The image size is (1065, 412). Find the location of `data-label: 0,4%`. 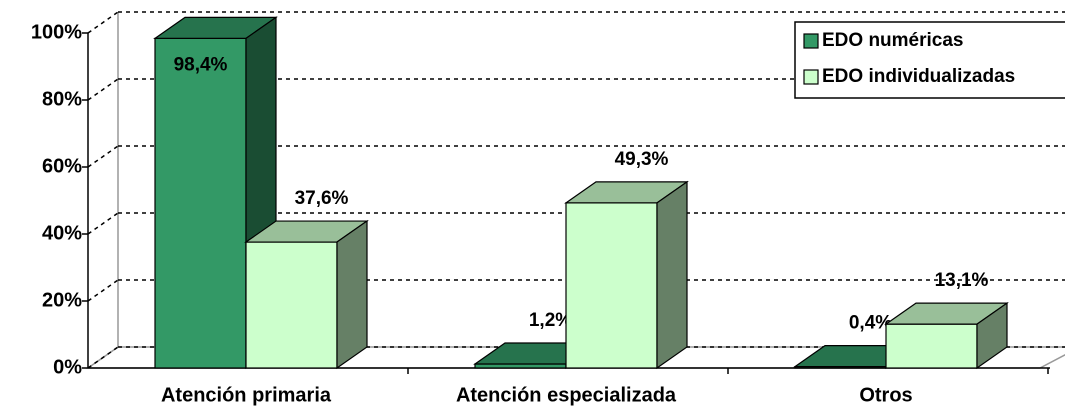

data-label: 0,4% is located at coordinates (870, 323).